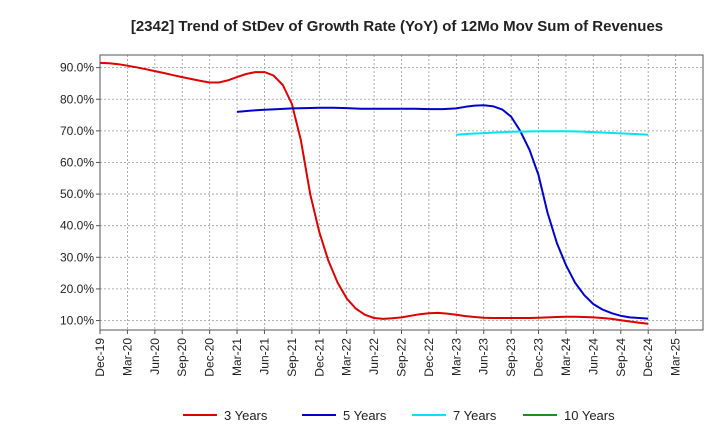  What do you see at coordinates (402, 357) in the screenshot?
I see `x-tick-label: Sep-22` at bounding box center [402, 357].